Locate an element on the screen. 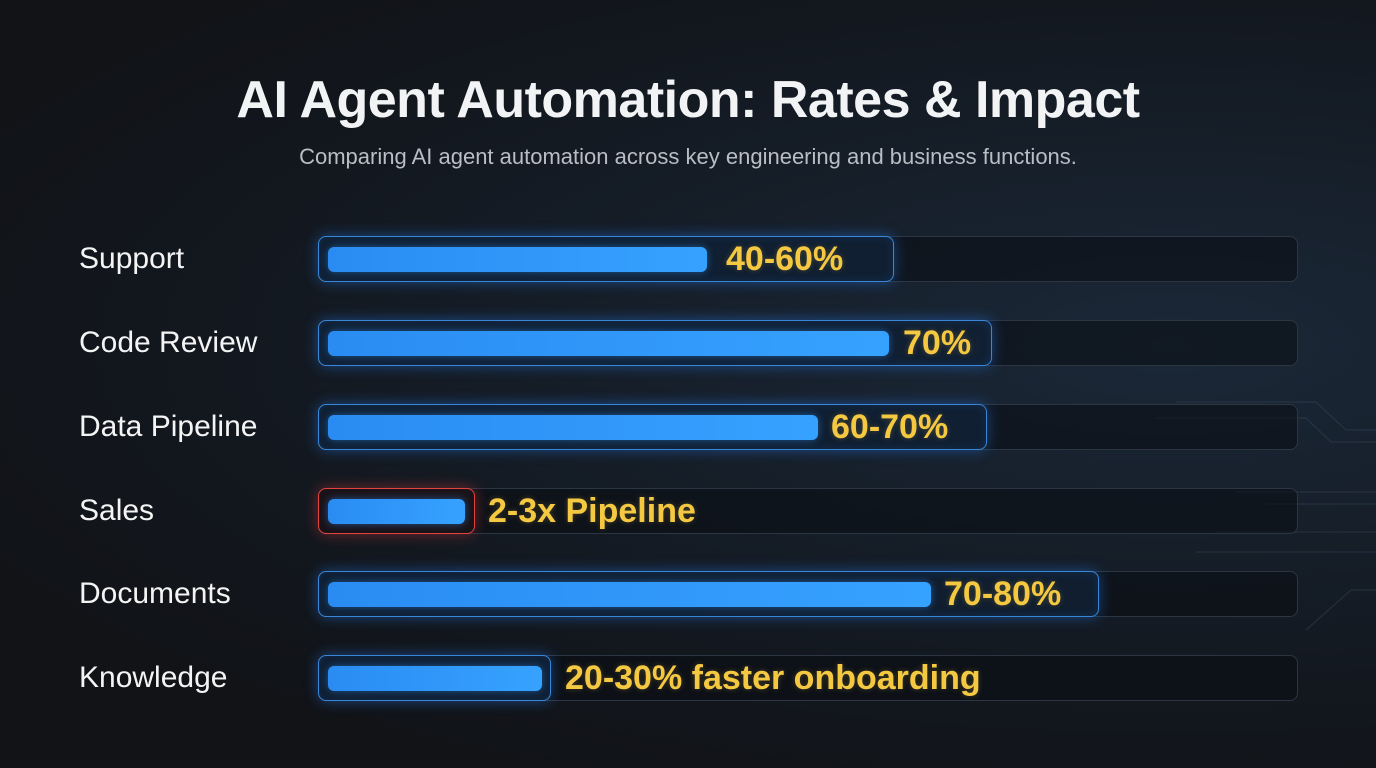  bar-row-support: Support 40-60% is located at coordinates (688, 259).